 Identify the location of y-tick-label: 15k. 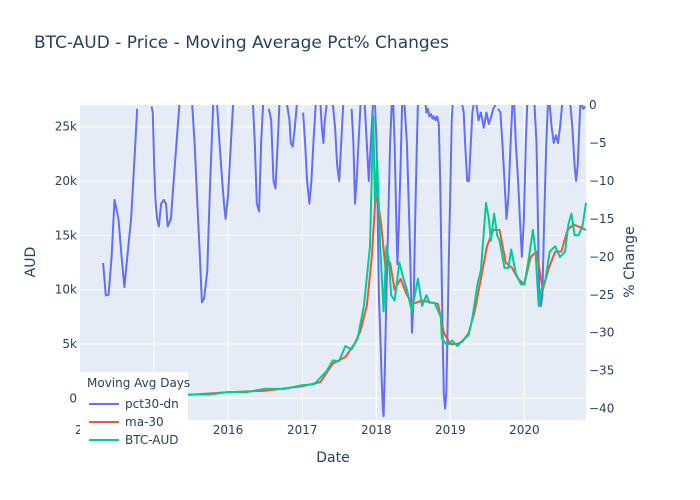
(66, 235).